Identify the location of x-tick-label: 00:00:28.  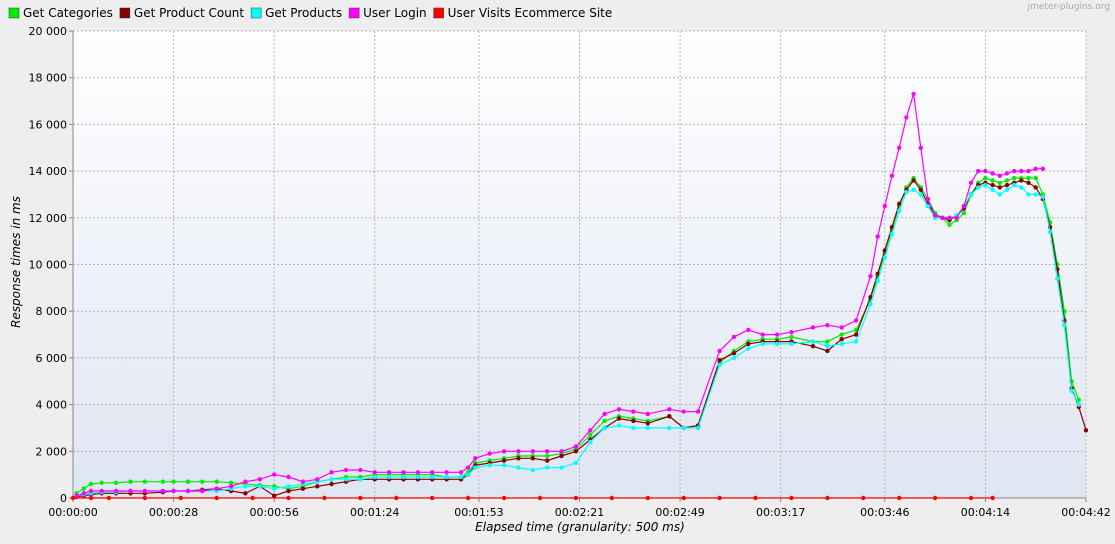
(173, 512).